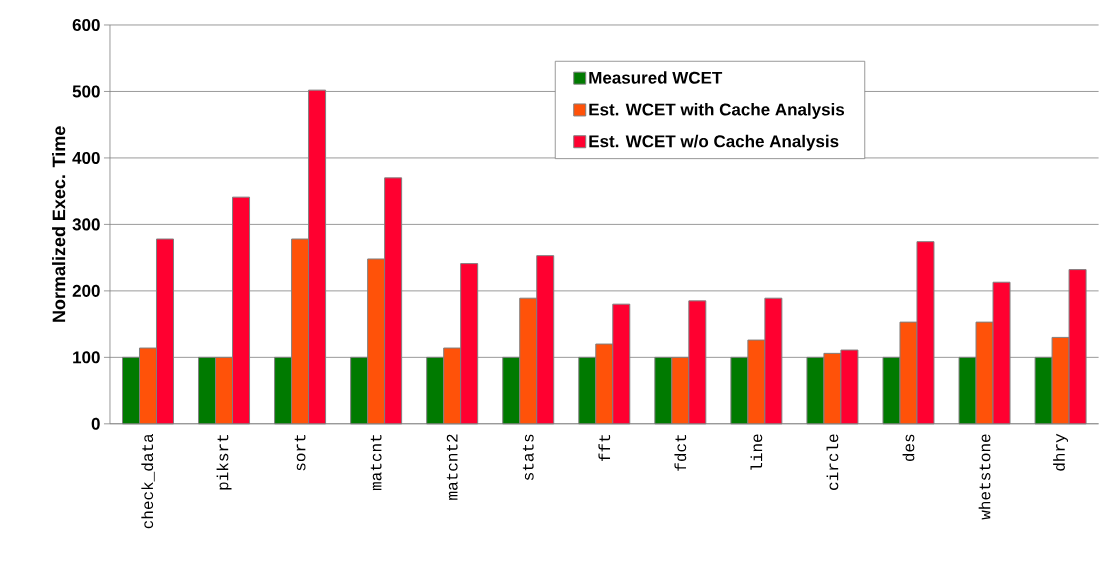 This screenshot has height=578, width=1099. I want to click on x-tick-label: whetstone, so click(984, 477).